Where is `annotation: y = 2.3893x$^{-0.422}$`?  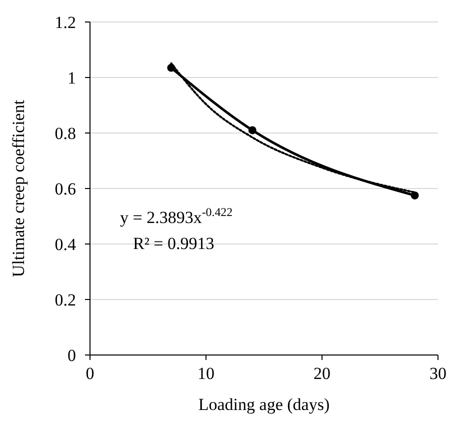
annotation: y = 2.3893x$^{-0.422}$ is located at coordinates (176, 215).